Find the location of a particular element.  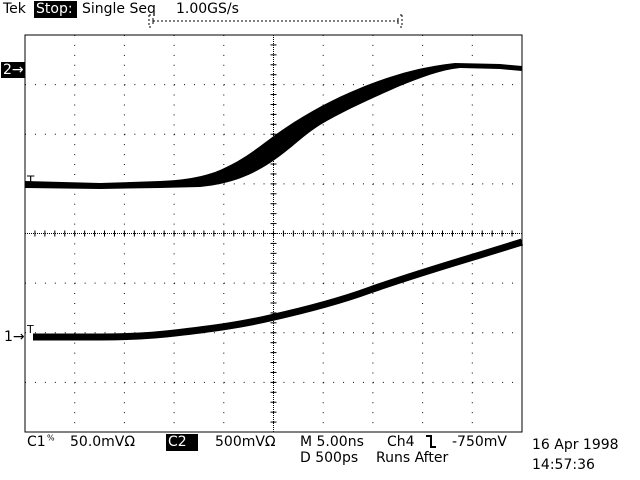

ch2-scale: 500mVΩ is located at coordinates (245, 442).